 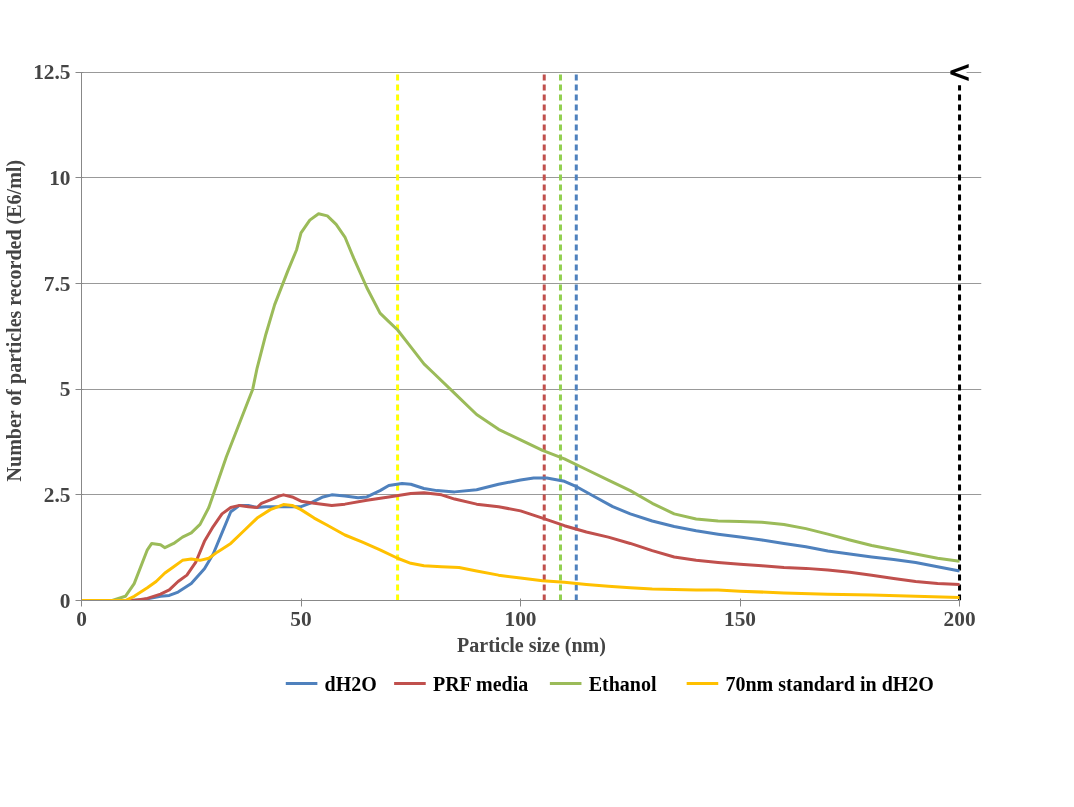 What do you see at coordinates (531, 645) in the screenshot?
I see `x-axis-title: Particle size (nm)` at bounding box center [531, 645].